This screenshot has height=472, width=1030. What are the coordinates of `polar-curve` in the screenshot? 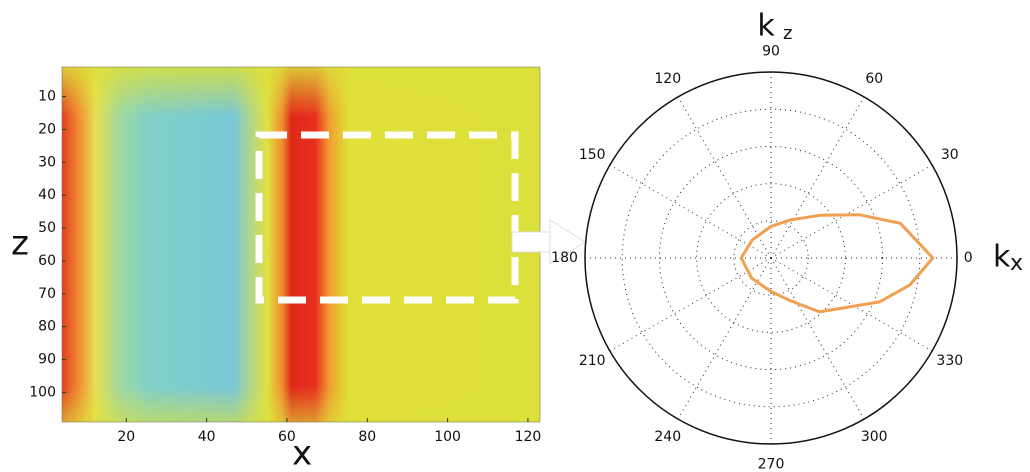 It's located at (837, 263).